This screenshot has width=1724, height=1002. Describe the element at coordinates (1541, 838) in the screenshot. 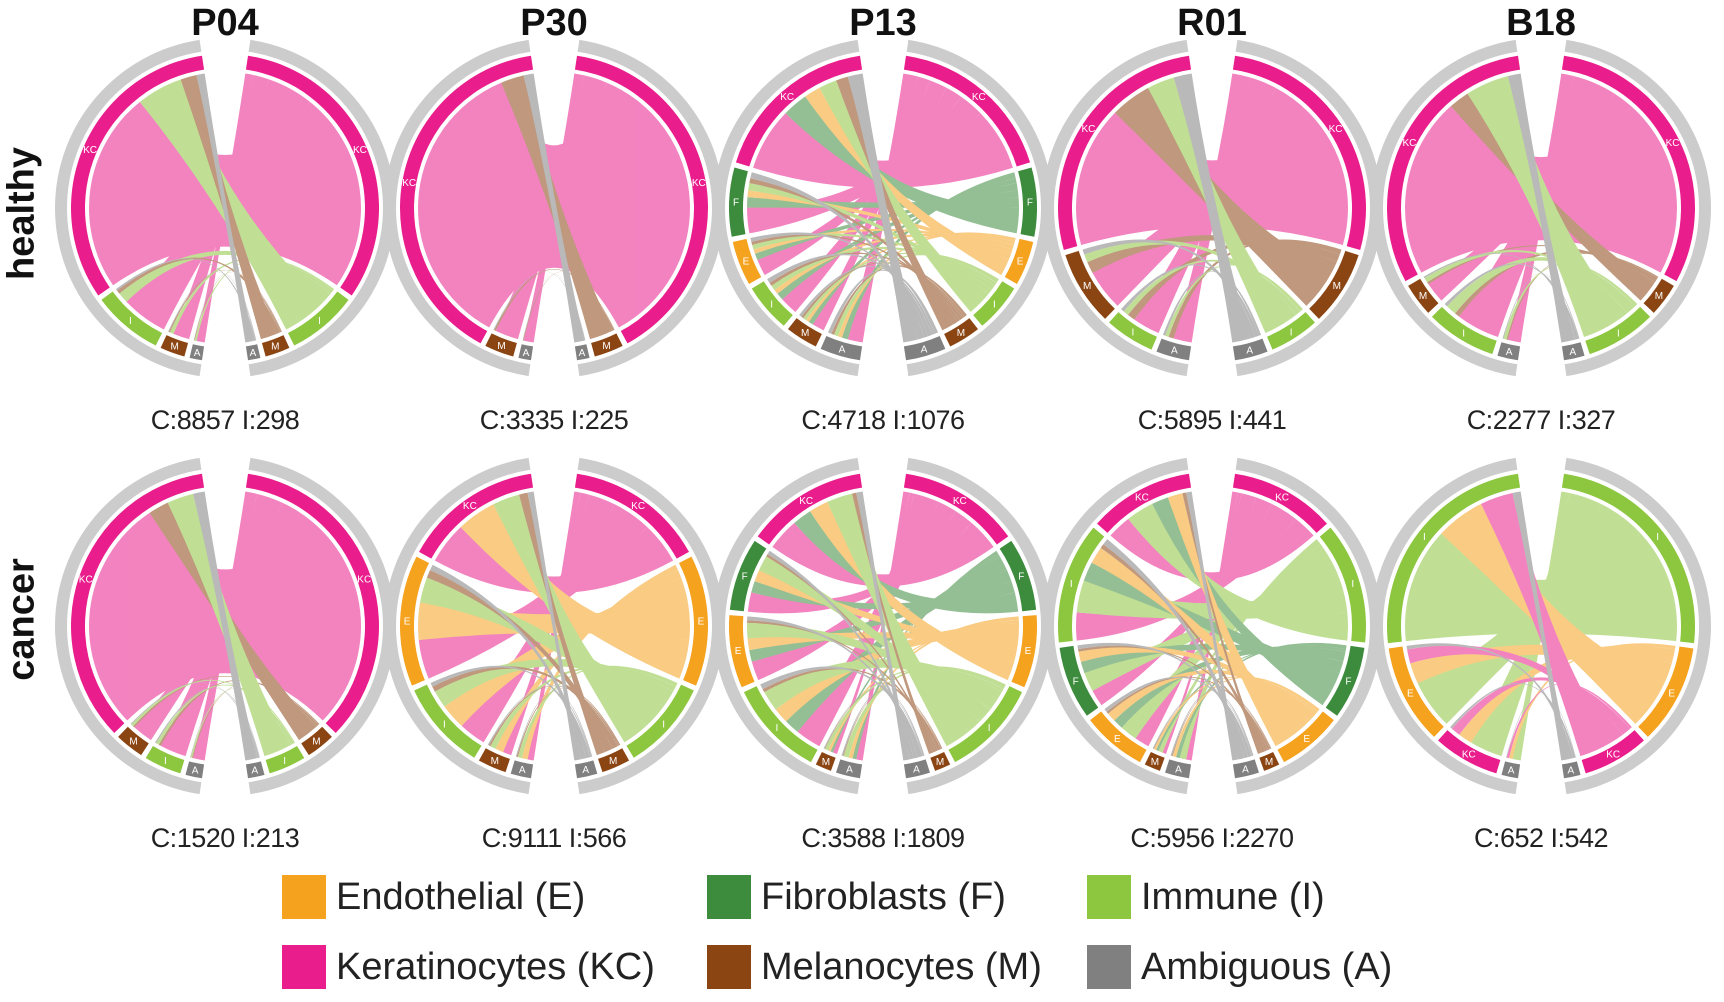

I see `count-caption-b18-cancer: C:652 I:542` at that location.